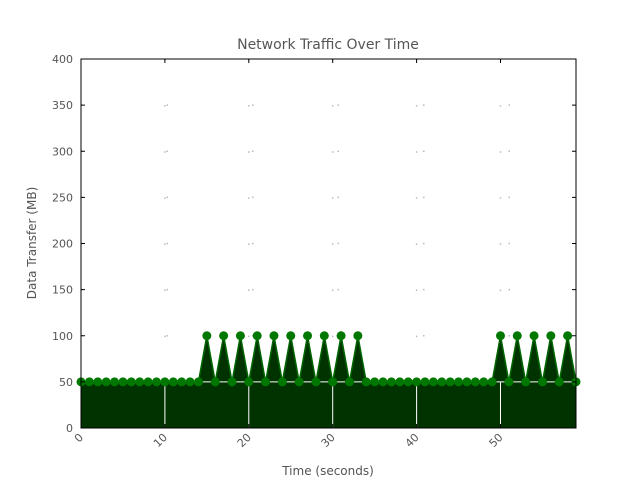 The image size is (640, 480). I want to click on y-tick-label: 200, so click(62, 244).